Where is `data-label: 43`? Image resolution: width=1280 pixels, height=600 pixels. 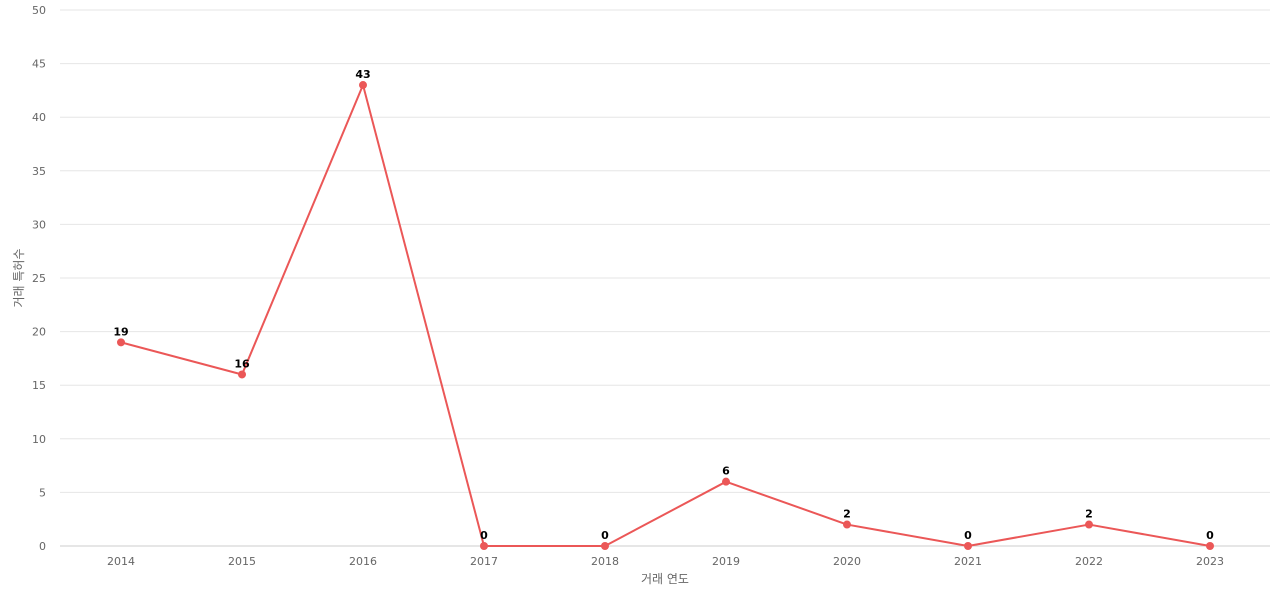
data-label: 43 is located at coordinates (362, 74).